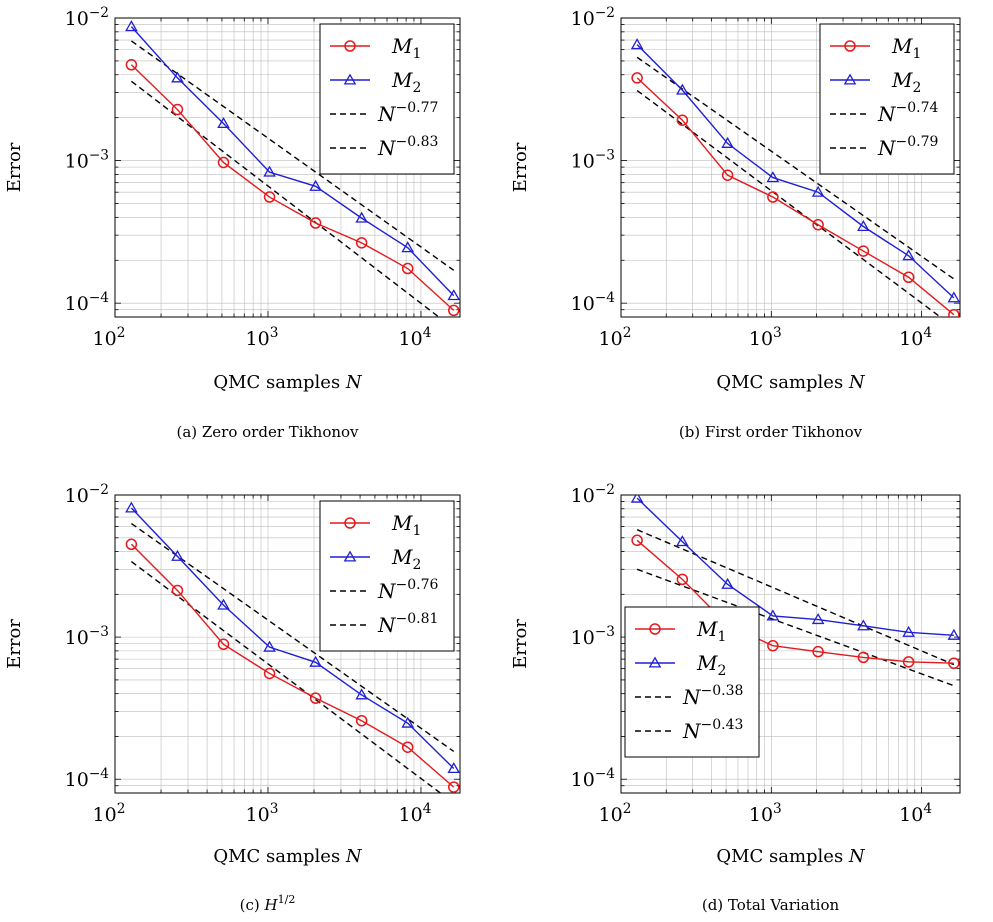 This screenshot has height=922, width=993. Describe the element at coordinates (593, 636) in the screenshot. I see `y-tick-label: 10⁻³` at that location.